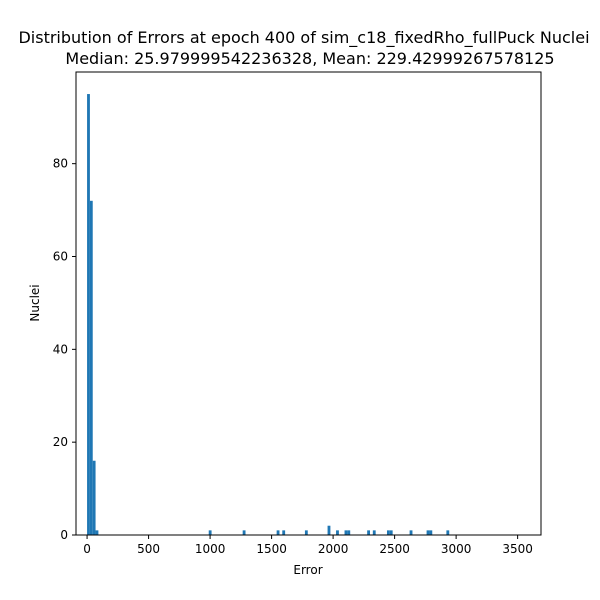  I want to click on y-axis-label: Nuclei, so click(35, 302).